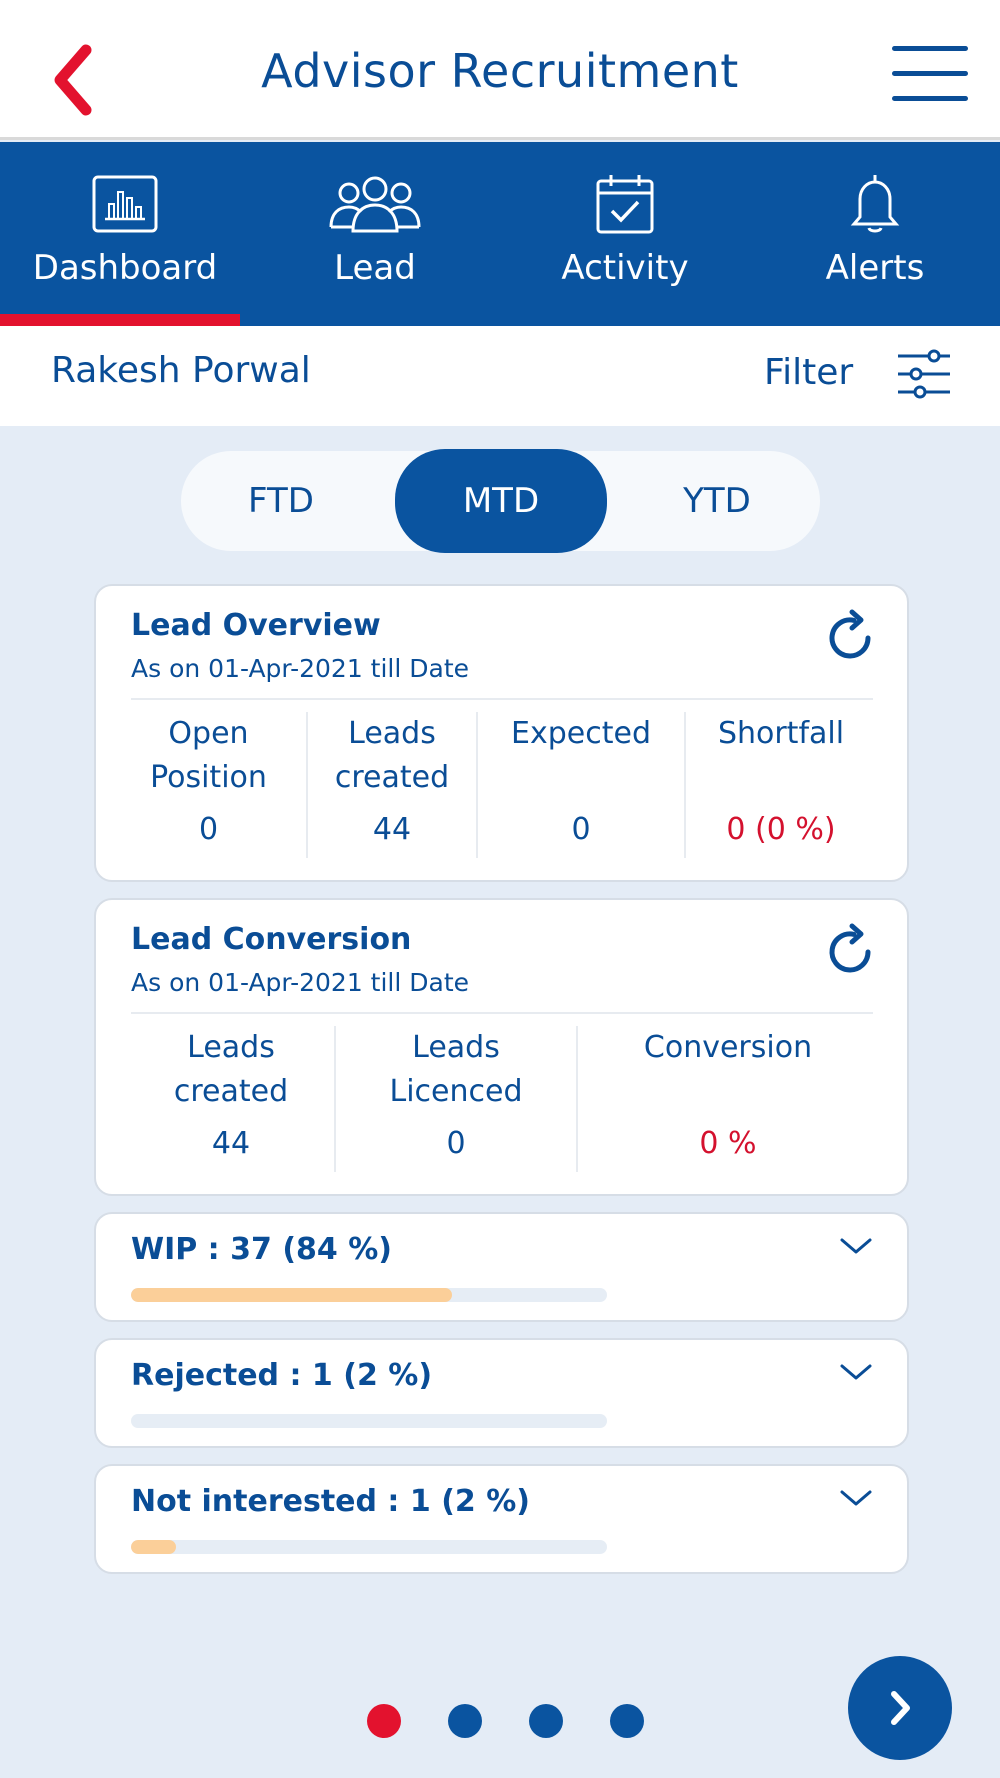  What do you see at coordinates (330, 1501) in the screenshot?
I see `card-title: Not interested : 1 (2 %)` at bounding box center [330, 1501].